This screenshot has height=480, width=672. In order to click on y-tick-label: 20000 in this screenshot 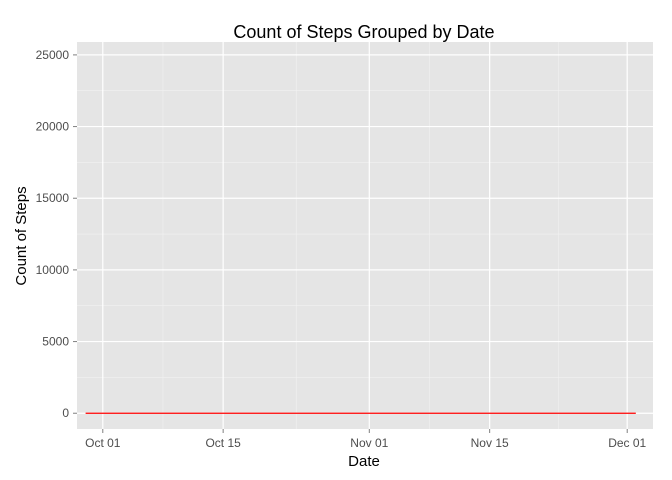, I will do `click(53, 127)`.